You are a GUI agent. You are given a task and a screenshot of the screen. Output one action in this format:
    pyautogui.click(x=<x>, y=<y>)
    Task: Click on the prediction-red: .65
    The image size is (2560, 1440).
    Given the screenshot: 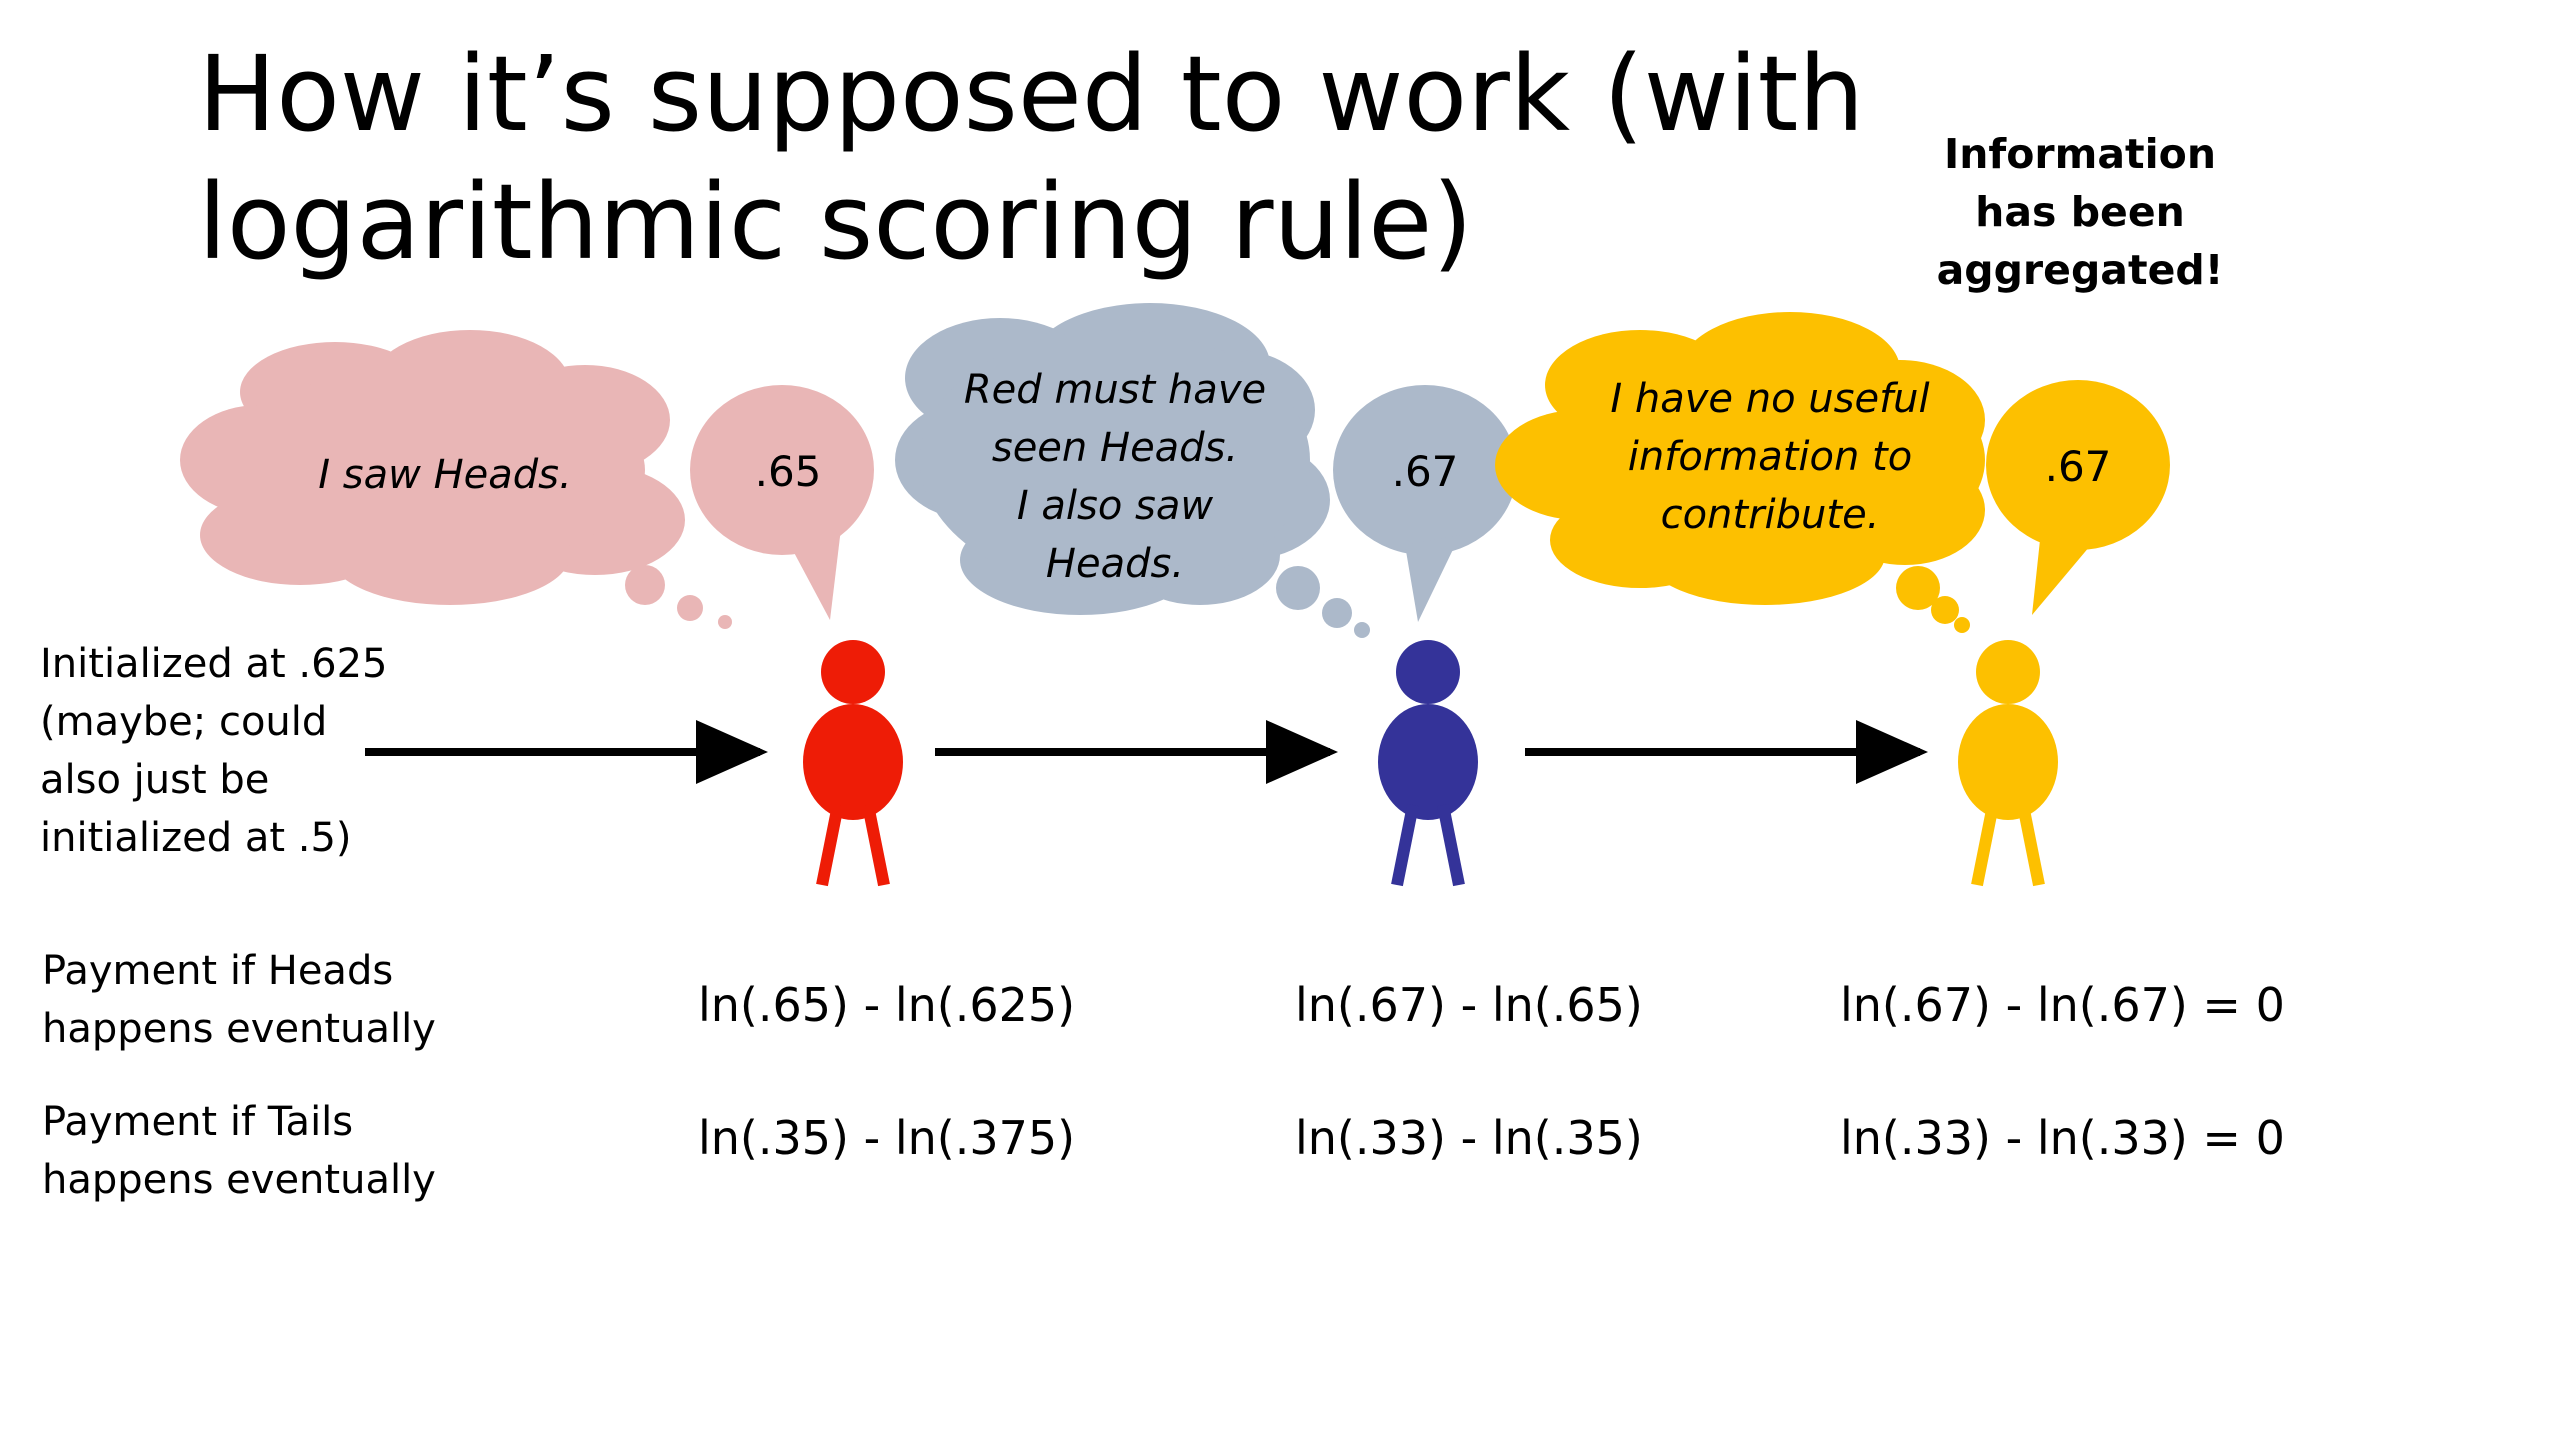 What is the action you would take?
    pyautogui.click(x=788, y=471)
    